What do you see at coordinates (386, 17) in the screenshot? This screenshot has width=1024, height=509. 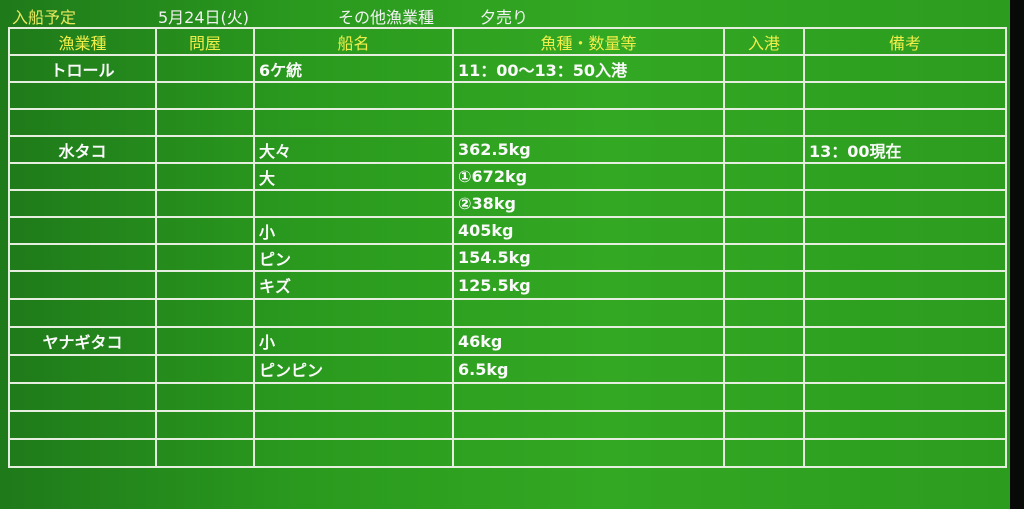 I see `category: その他漁業種` at bounding box center [386, 17].